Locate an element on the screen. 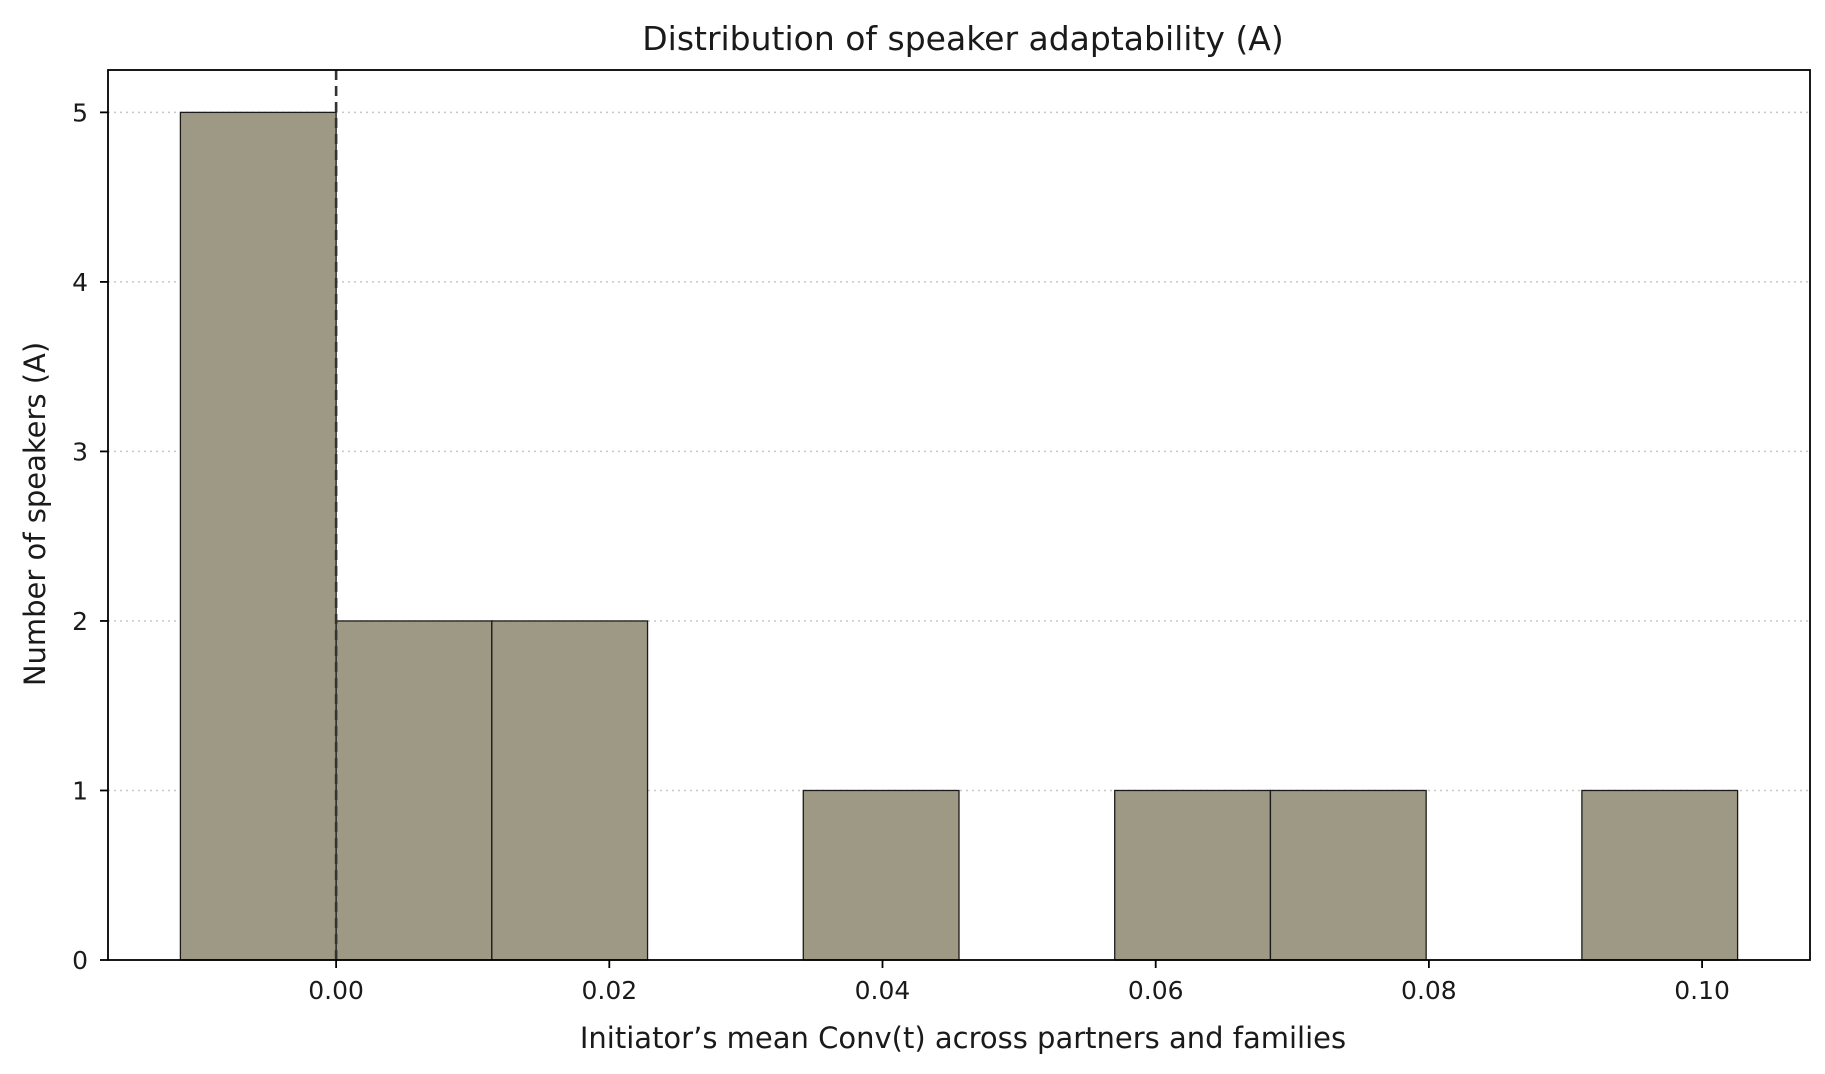 The width and height of the screenshot is (1825, 1074). x-tick-label-1: 0.02 is located at coordinates (609, 990).